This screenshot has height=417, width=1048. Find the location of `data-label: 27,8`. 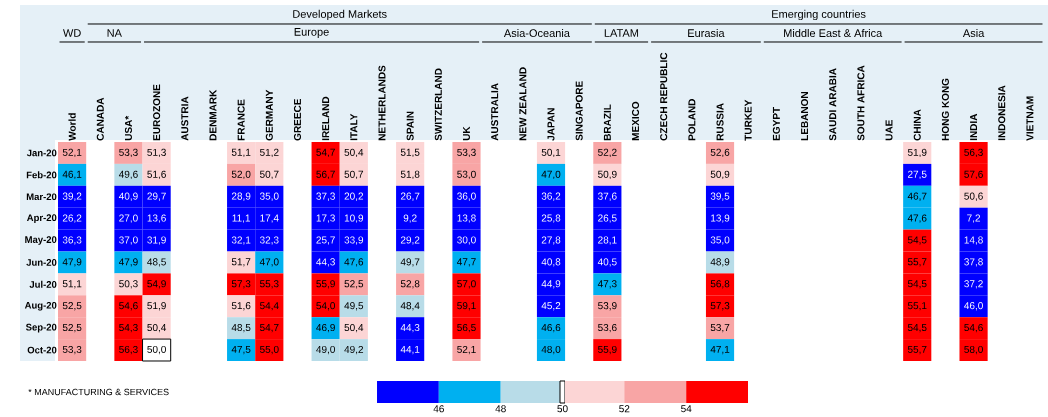

data-label: 27,8 is located at coordinates (551, 240).